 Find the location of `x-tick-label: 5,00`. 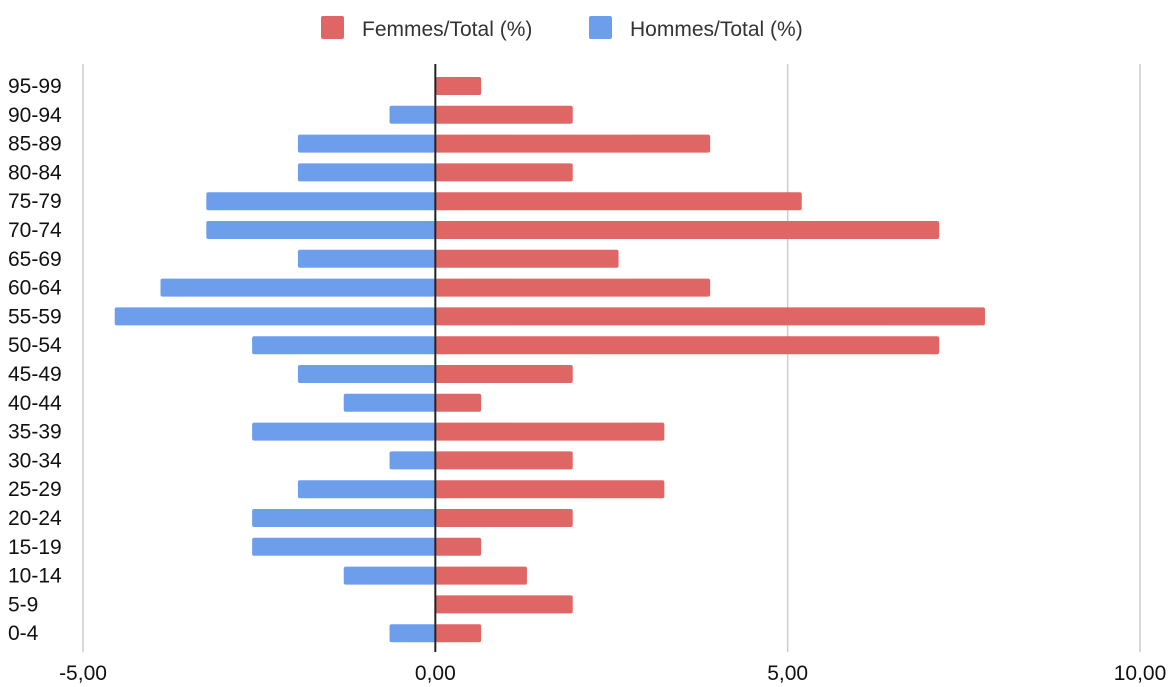

x-tick-label: 5,00 is located at coordinates (787, 673).